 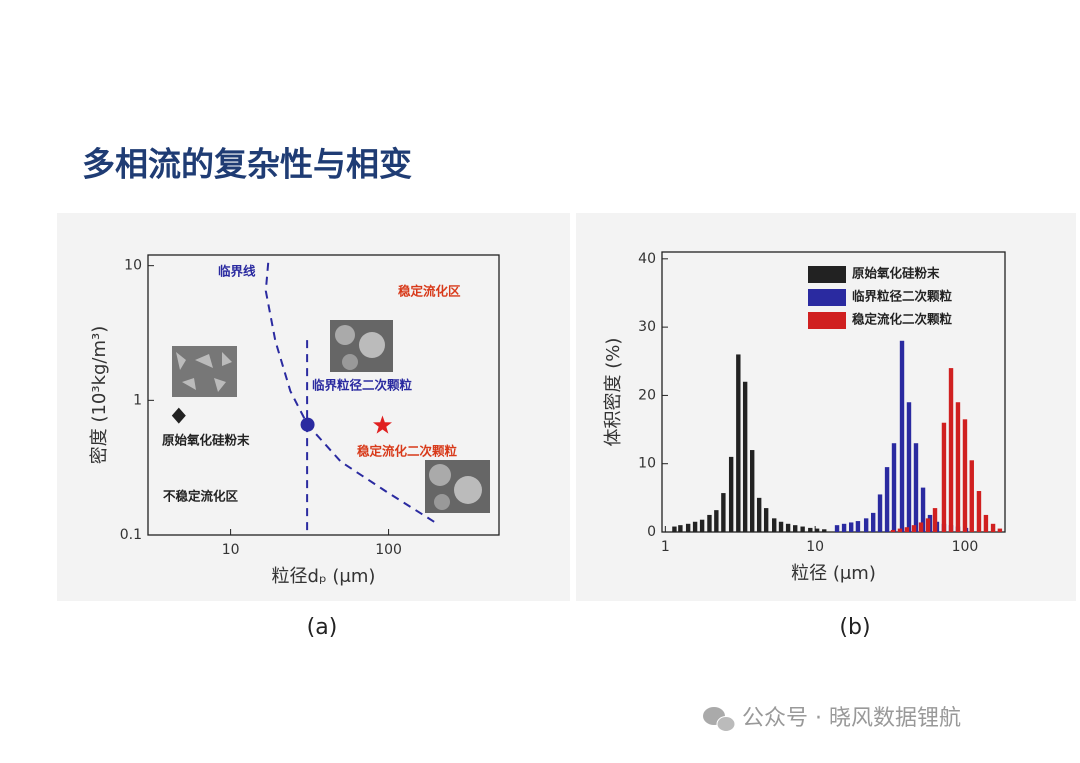 What do you see at coordinates (206, 440) in the screenshot?
I see `annotation: 原始氧化硅粉末` at bounding box center [206, 440].